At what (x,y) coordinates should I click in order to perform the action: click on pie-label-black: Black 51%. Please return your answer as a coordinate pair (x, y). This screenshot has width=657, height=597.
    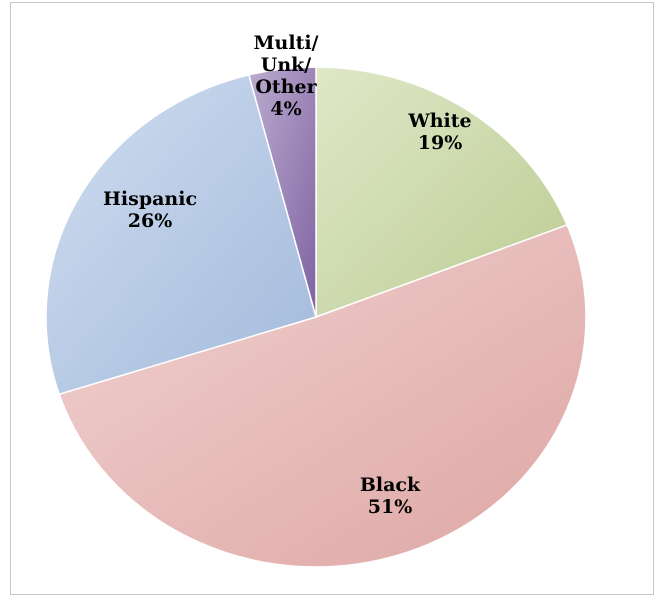
    Looking at the image, I should click on (390, 496).